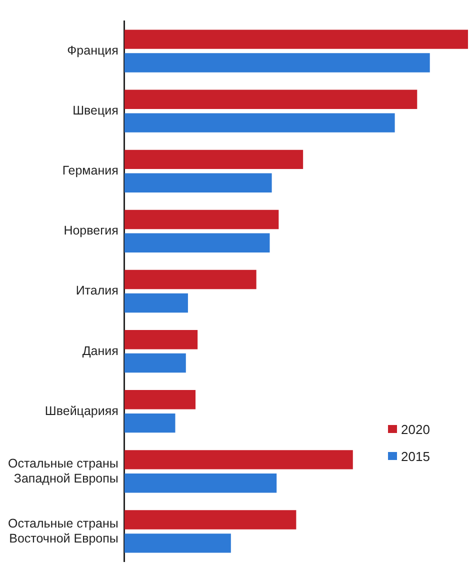  I want to click on legend-label: 2020, so click(415, 429).